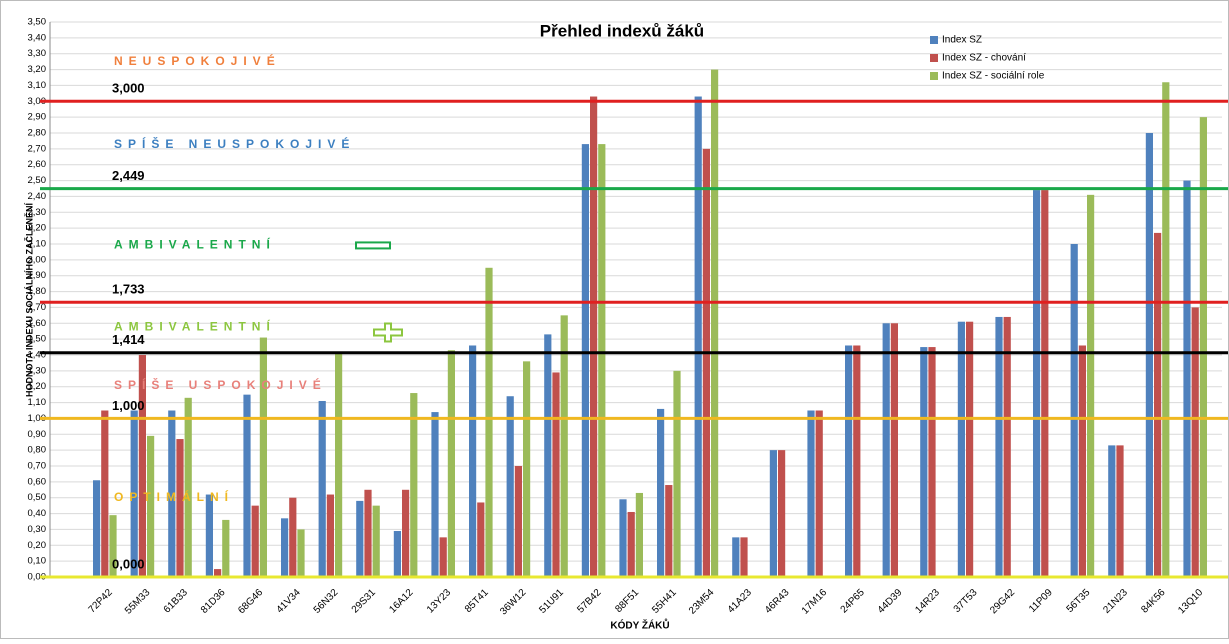 The height and width of the screenshot is (644, 1229). What do you see at coordinates (37, 164) in the screenshot?
I see `y-tick-label: 2,60` at bounding box center [37, 164].